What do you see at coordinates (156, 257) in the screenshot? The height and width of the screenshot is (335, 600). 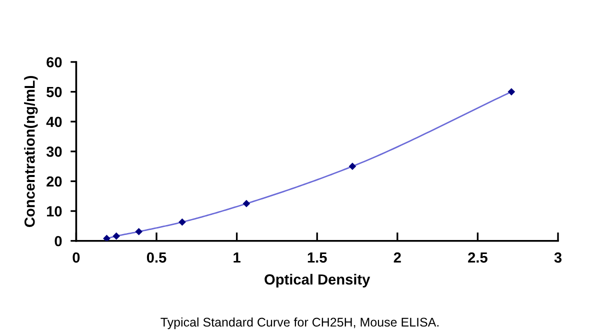 I see `x-tick-label: 0.5` at bounding box center [156, 257].